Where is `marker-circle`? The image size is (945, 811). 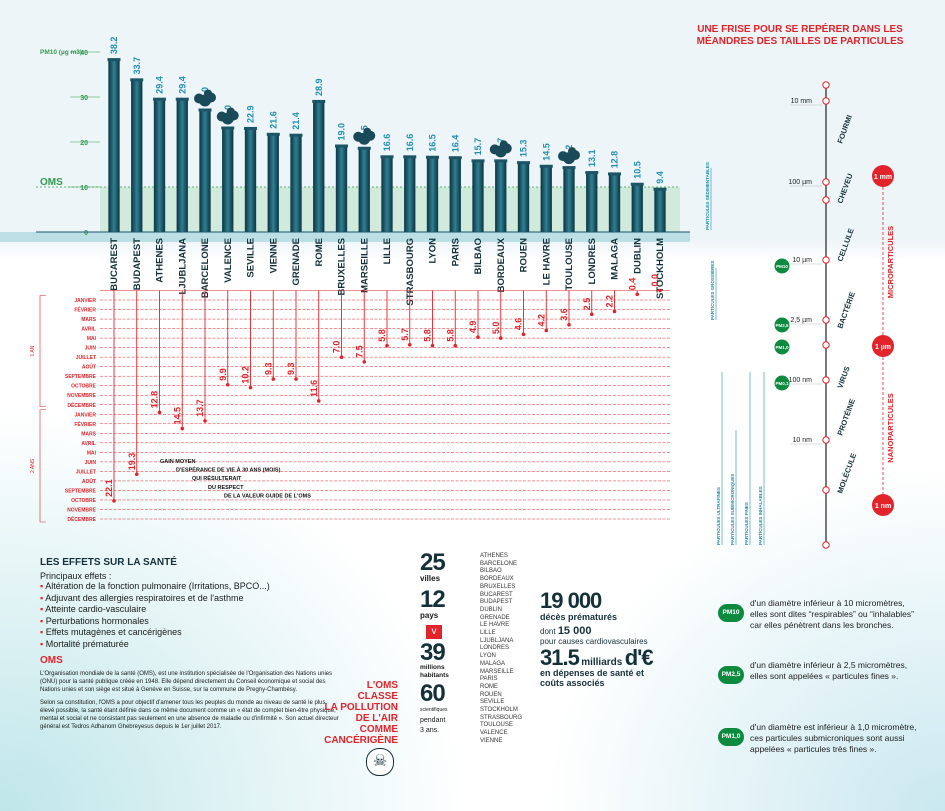
marker-circle is located at coordinates (883, 505).